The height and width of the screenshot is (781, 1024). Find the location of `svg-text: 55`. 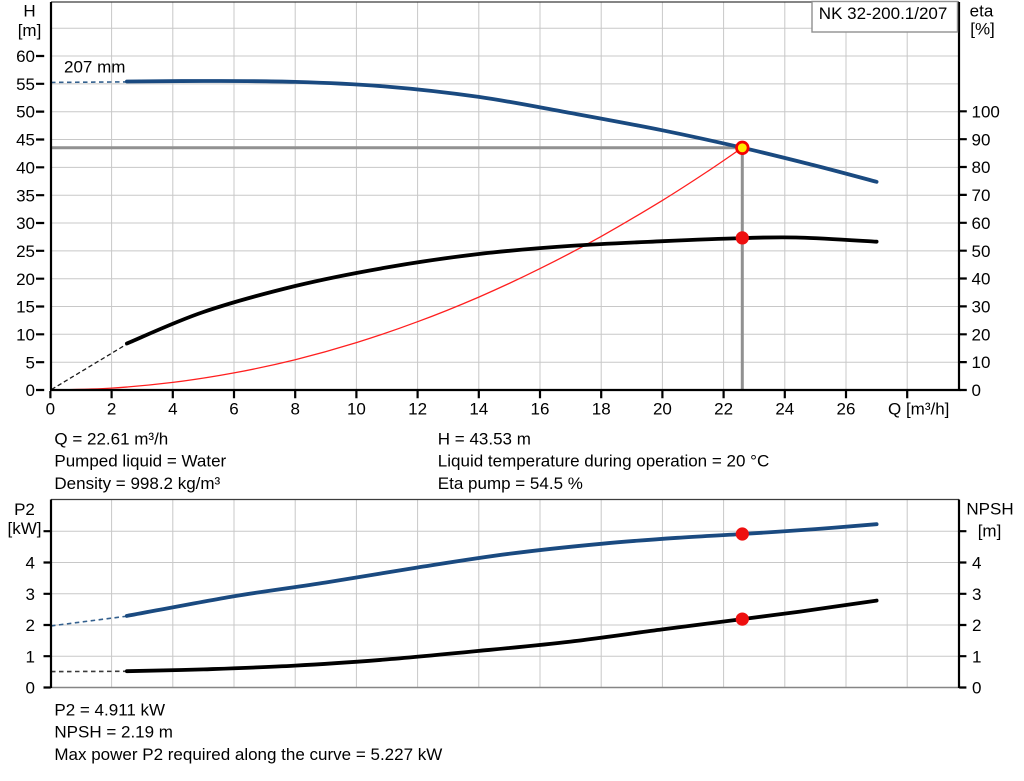

svg-text: 55 is located at coordinates (25, 84).